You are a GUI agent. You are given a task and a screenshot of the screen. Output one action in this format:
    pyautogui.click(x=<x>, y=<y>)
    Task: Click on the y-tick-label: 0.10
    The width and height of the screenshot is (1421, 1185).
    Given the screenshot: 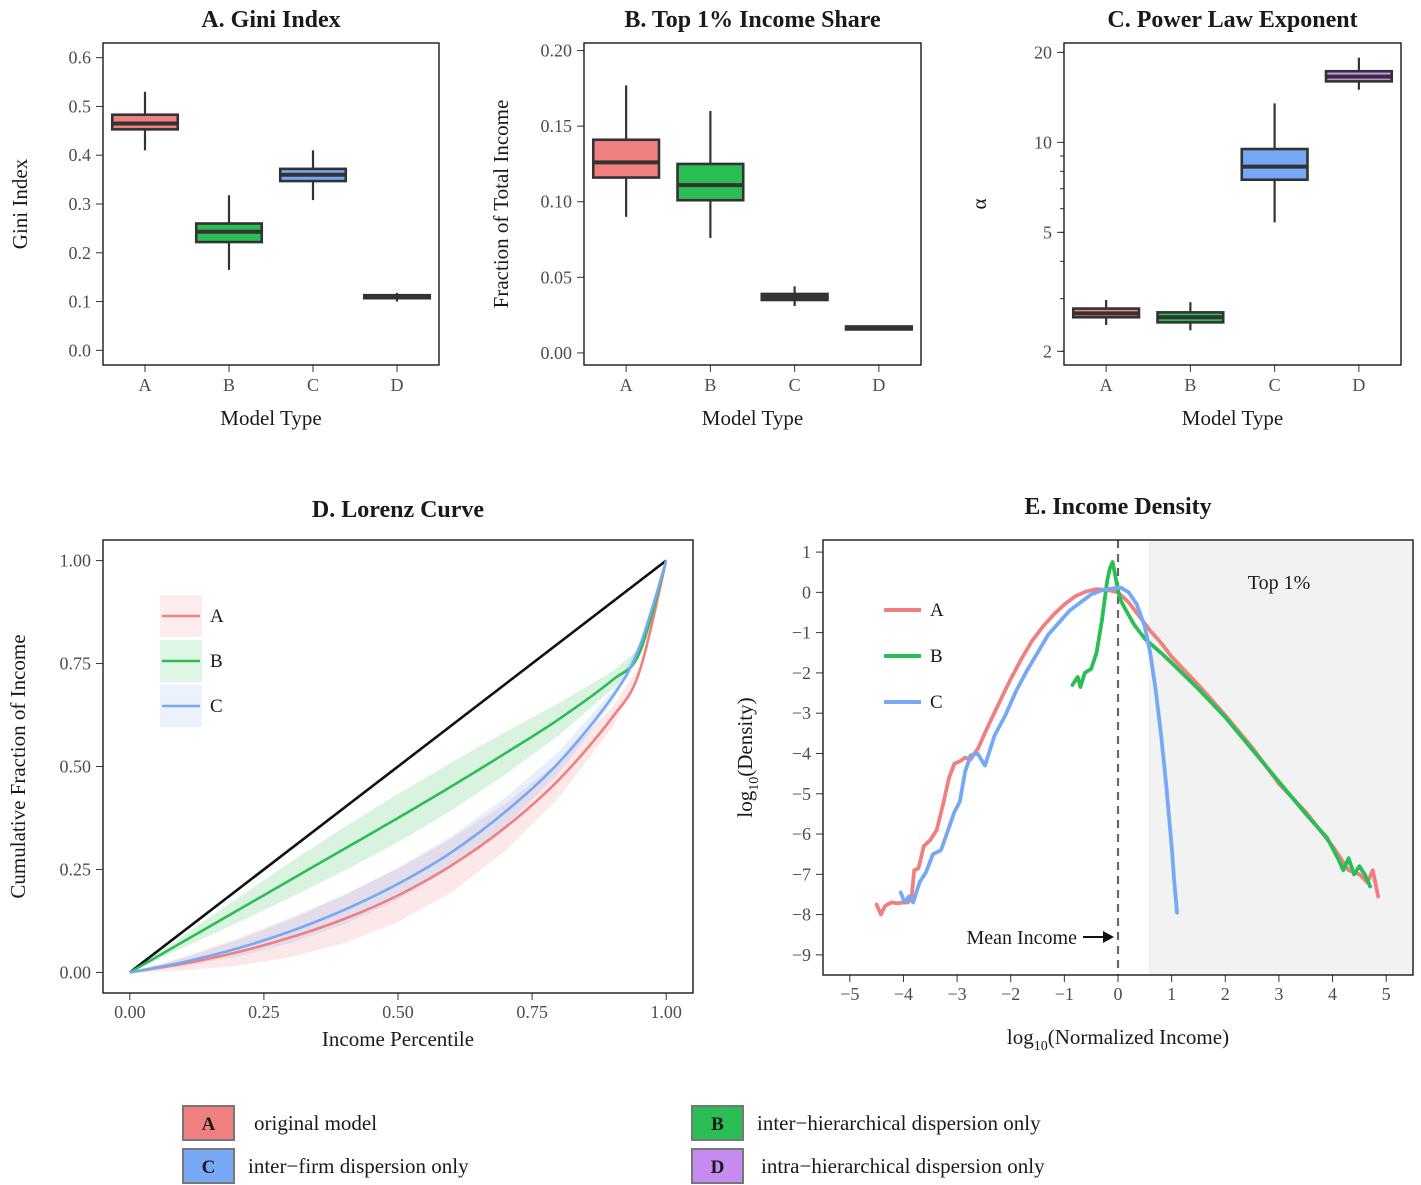 What is the action you would take?
    pyautogui.click(x=557, y=202)
    